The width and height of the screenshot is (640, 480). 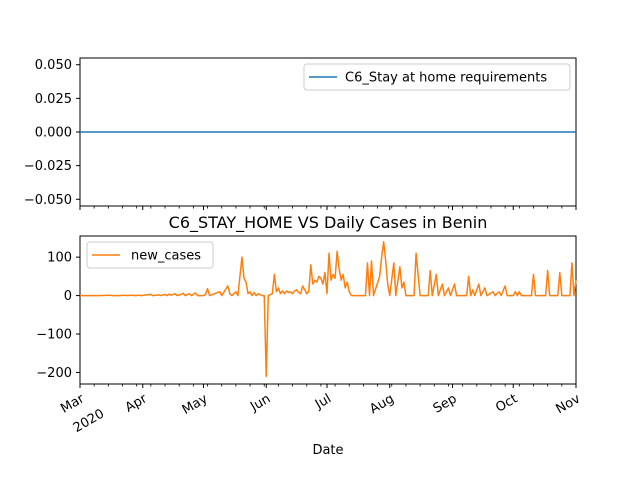 What do you see at coordinates (328, 208) in the screenshot?
I see `top-x-minor-ticks` at bounding box center [328, 208].